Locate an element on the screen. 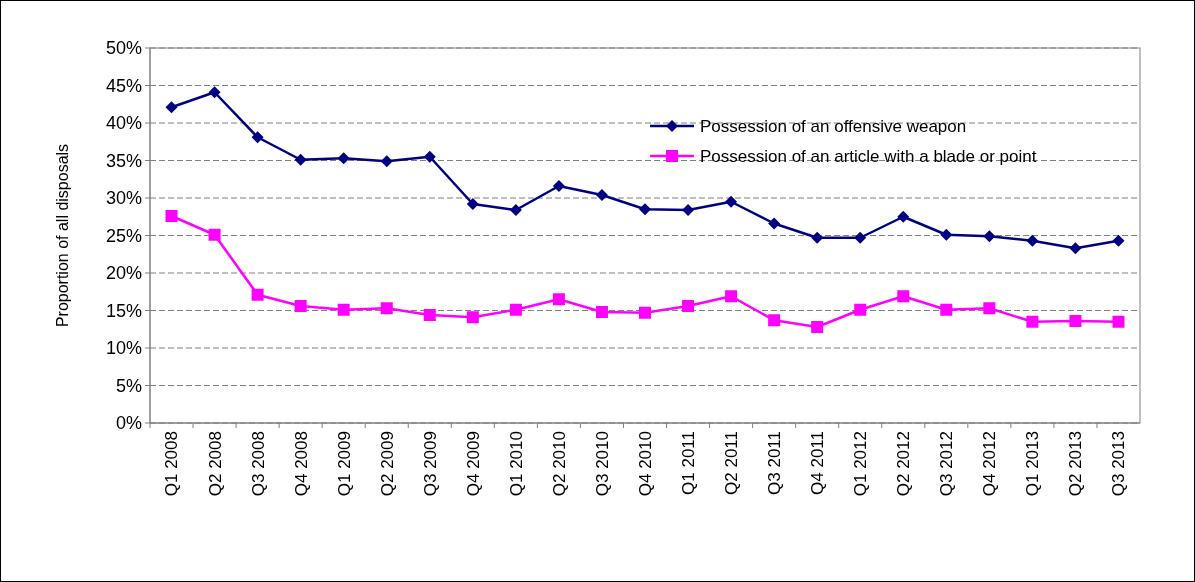  x-tick-label: Q3 2008 is located at coordinates (258, 464).